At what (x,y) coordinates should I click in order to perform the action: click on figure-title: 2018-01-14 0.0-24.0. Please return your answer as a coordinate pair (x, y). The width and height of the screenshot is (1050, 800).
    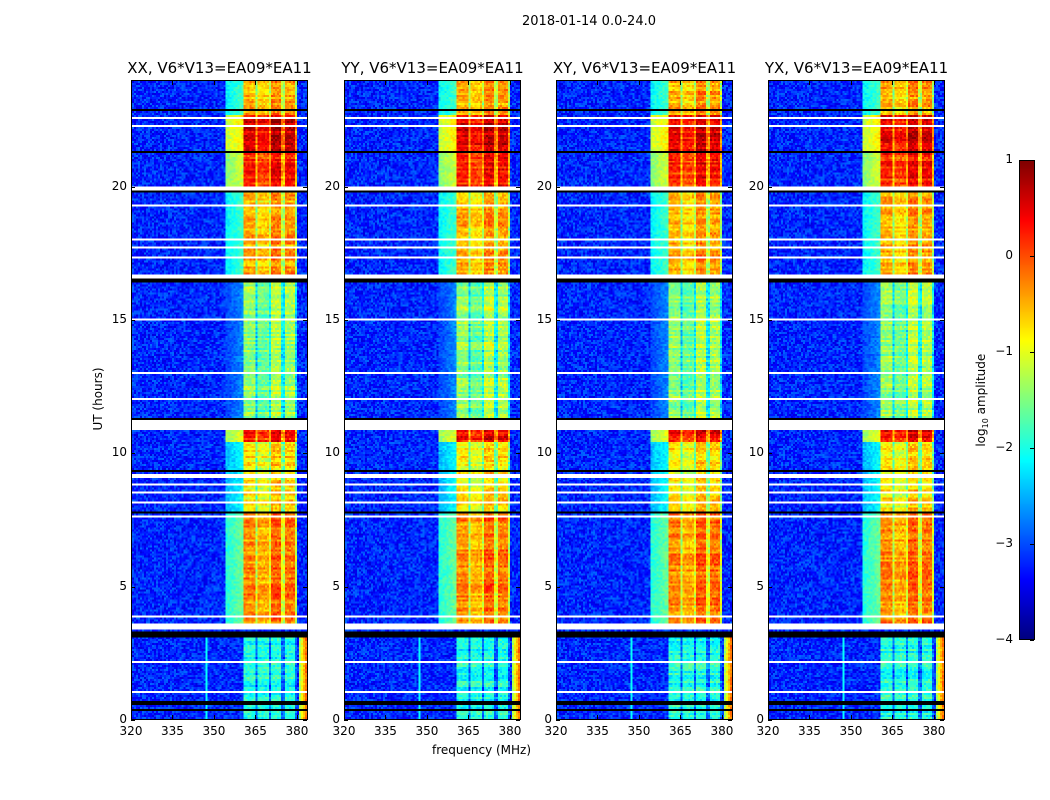
    Looking at the image, I should click on (589, 21).